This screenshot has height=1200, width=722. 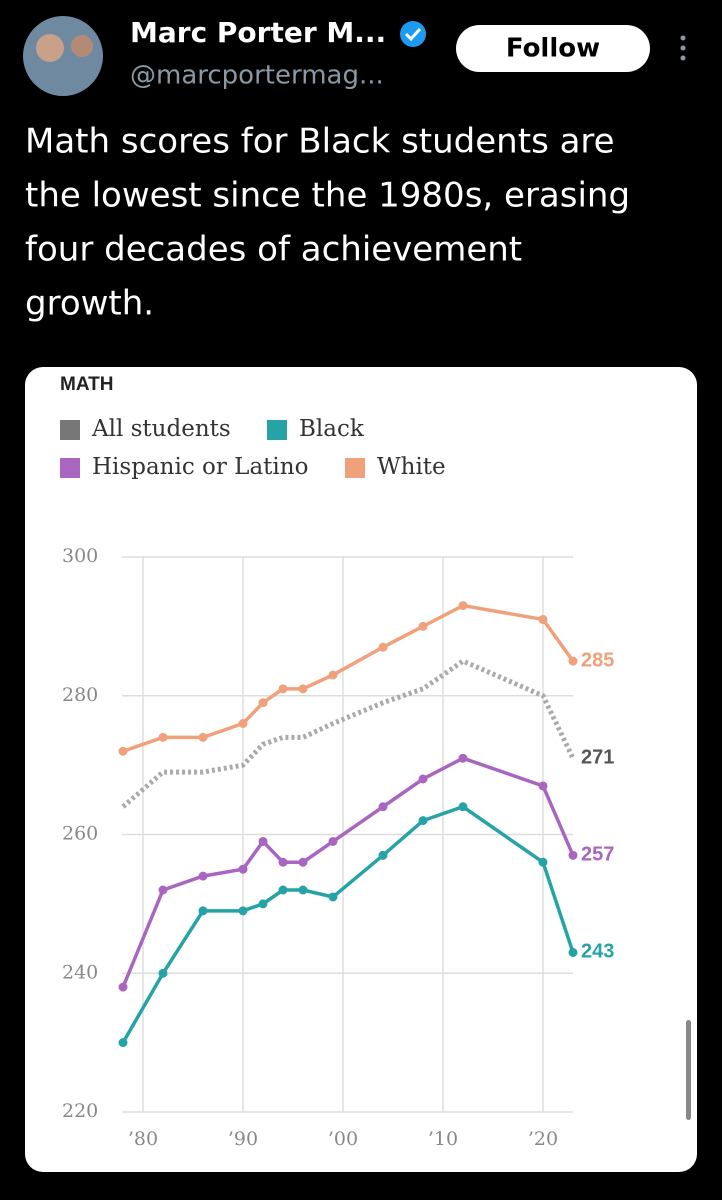 I want to click on badge, so click(x=413, y=34).